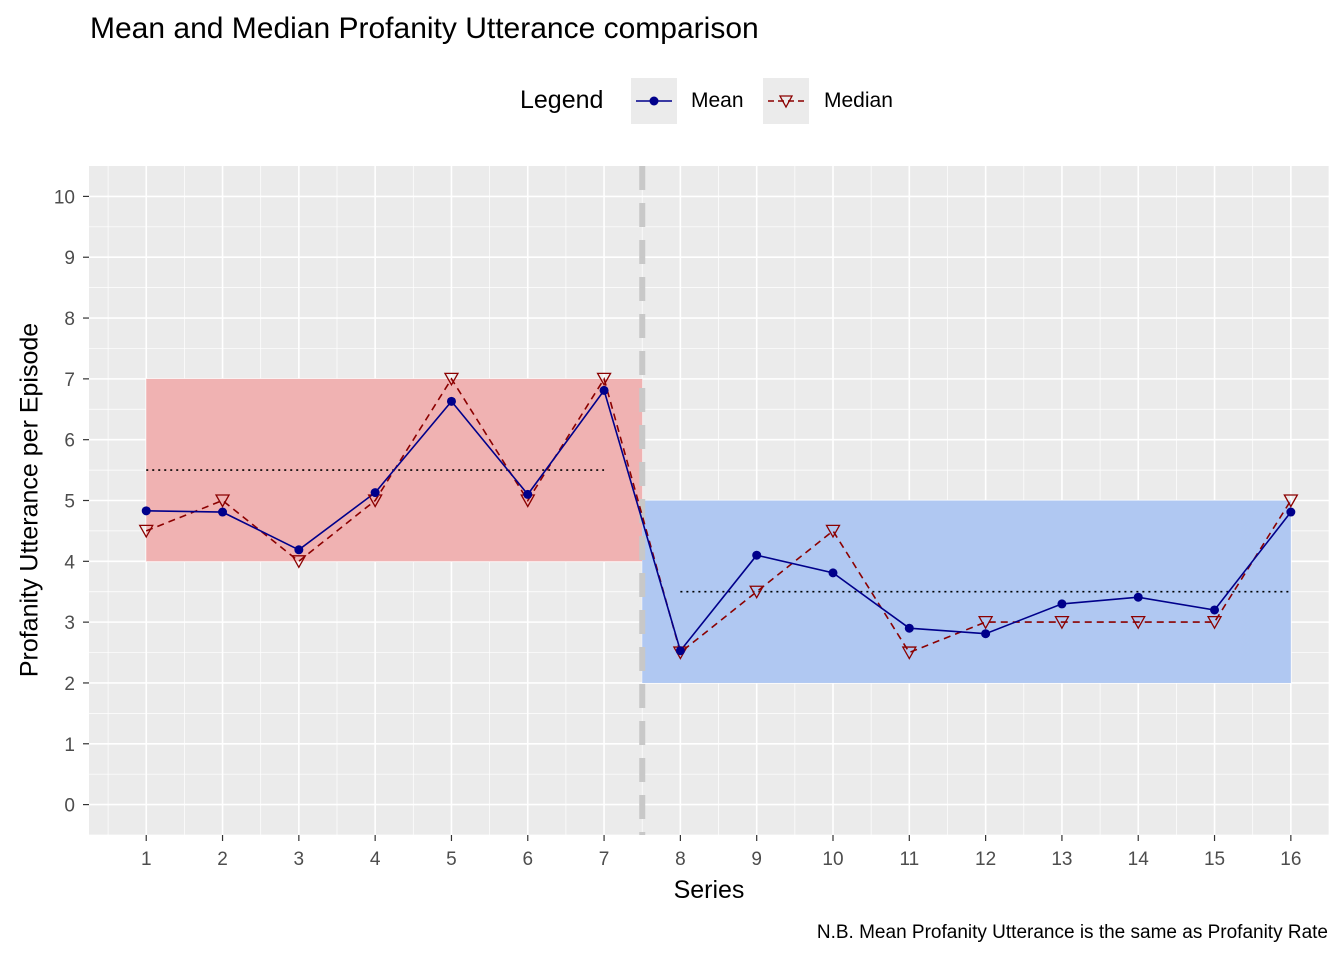 The height and width of the screenshot is (960, 1344). What do you see at coordinates (985, 859) in the screenshot?
I see `x-tick-label: 12` at bounding box center [985, 859].